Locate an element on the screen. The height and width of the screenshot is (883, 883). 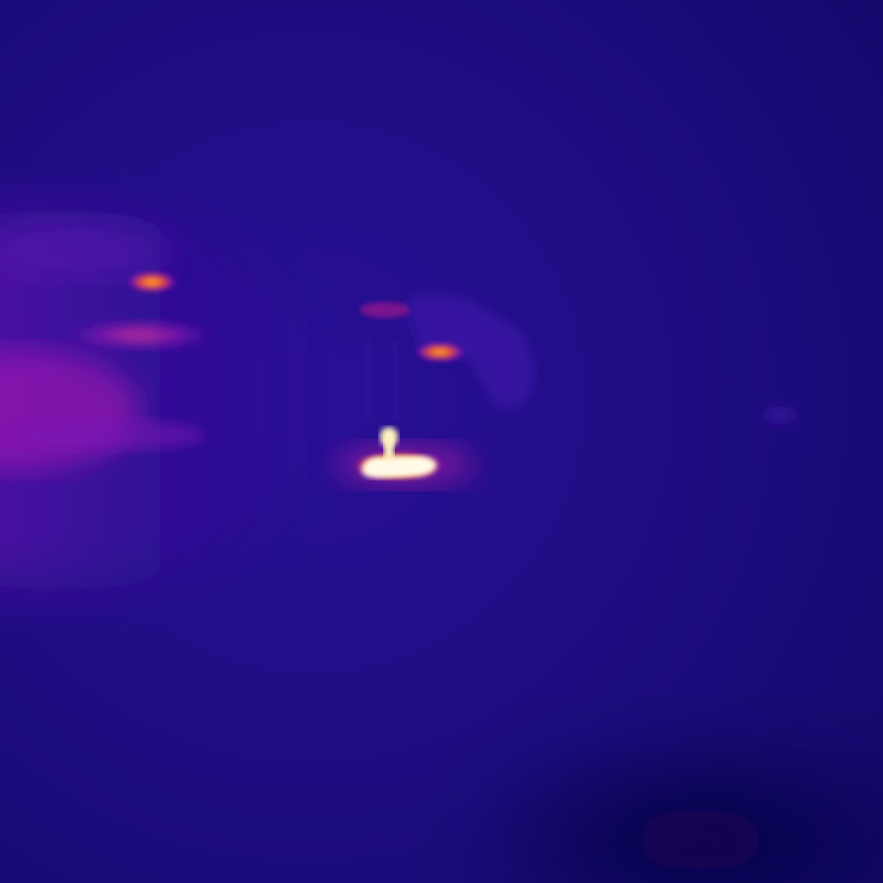
dark-corner-region is located at coordinates (661, 801).